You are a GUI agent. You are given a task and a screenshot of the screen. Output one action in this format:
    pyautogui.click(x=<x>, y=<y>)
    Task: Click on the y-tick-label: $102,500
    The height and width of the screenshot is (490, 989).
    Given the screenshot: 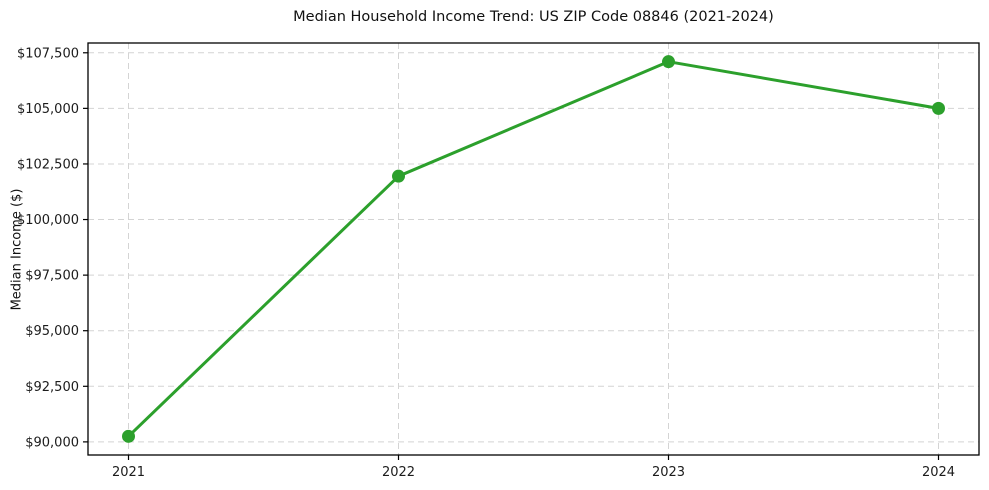 What is the action you would take?
    pyautogui.click(x=48, y=164)
    